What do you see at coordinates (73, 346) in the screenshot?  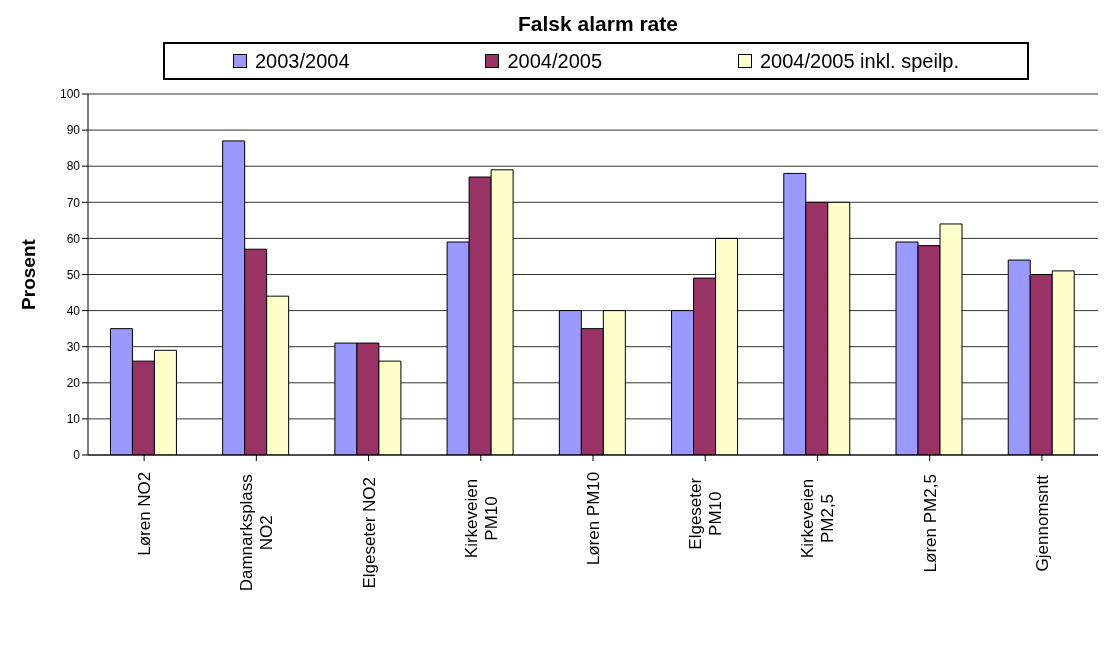 I see `y-tick-label: 30` at bounding box center [73, 346].